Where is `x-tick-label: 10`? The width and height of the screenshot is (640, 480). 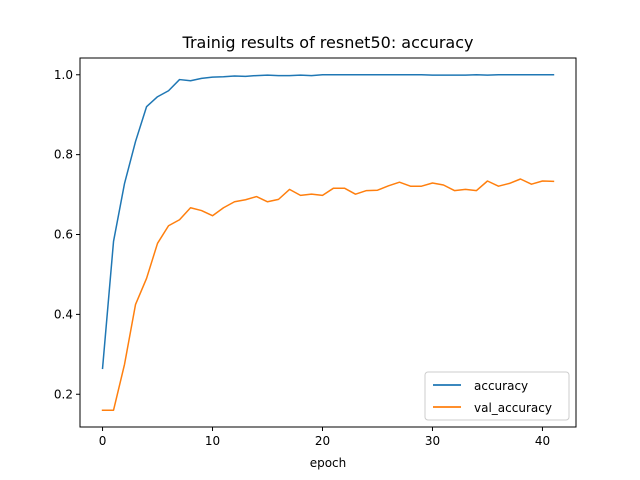
x-tick-label: 10 is located at coordinates (212, 441).